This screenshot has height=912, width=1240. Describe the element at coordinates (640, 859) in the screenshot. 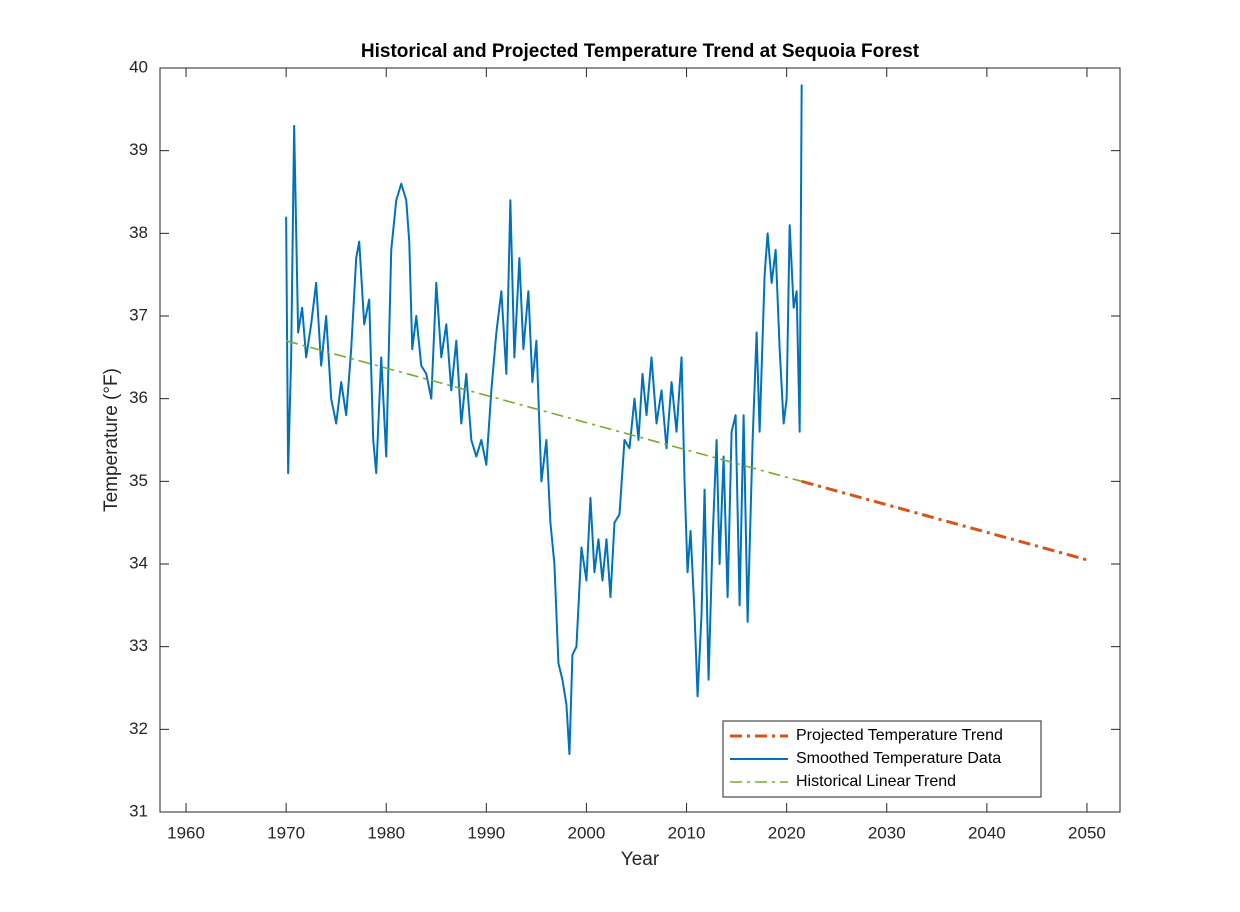

I see `x-axis-label: Year` at that location.